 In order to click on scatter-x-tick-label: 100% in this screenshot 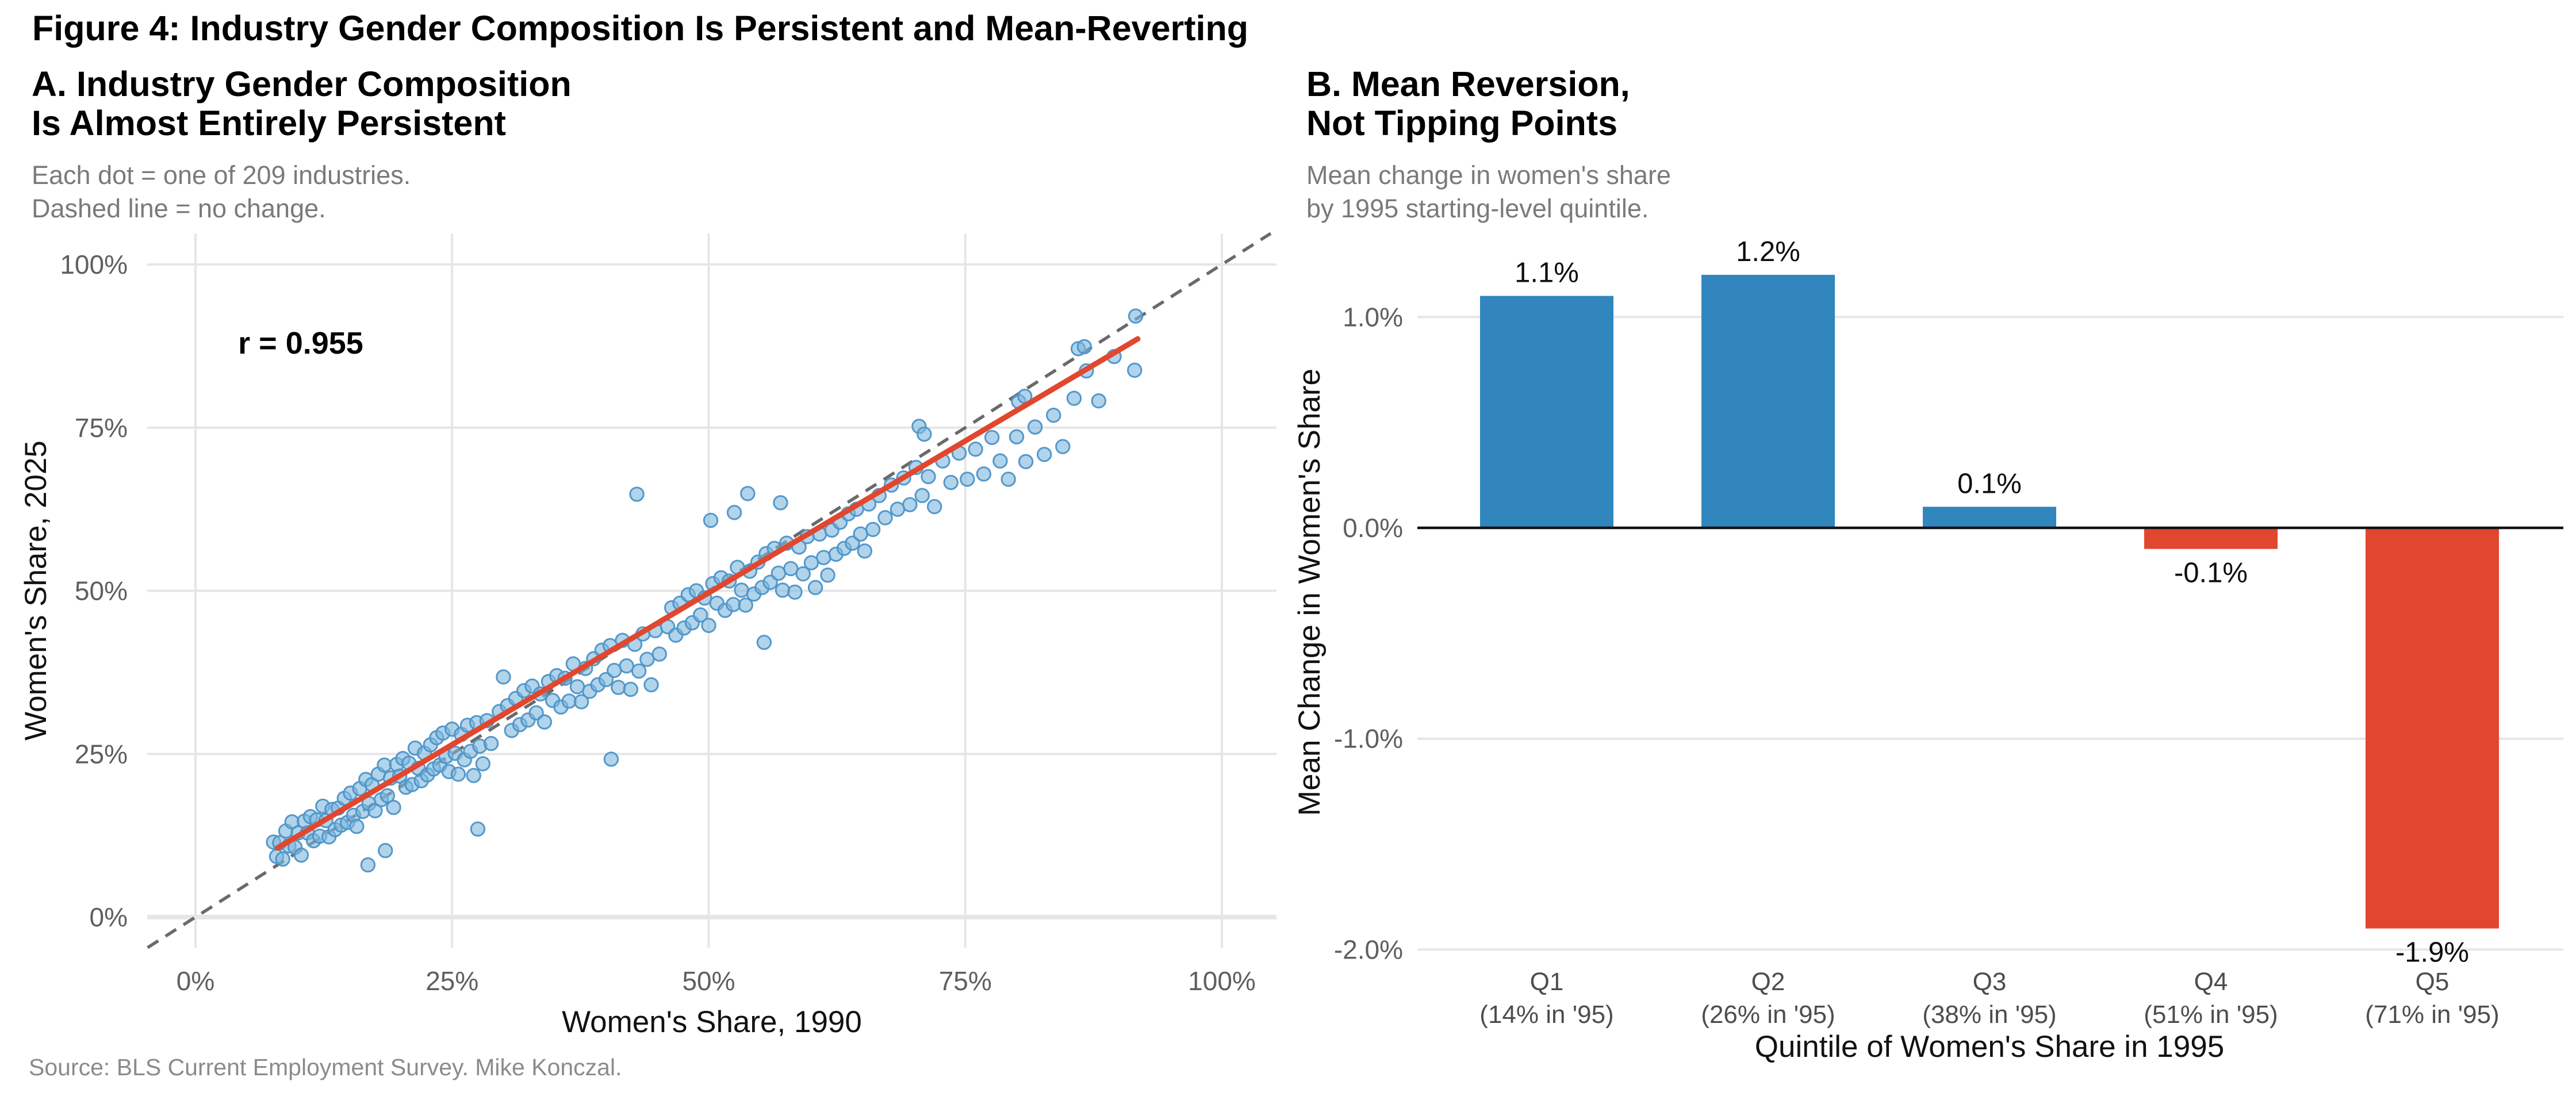, I will do `click(1222, 981)`.